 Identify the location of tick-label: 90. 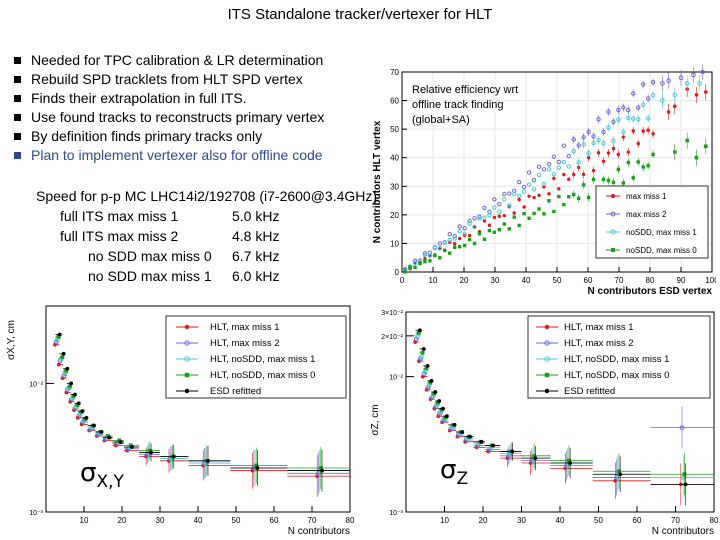
(681, 280).